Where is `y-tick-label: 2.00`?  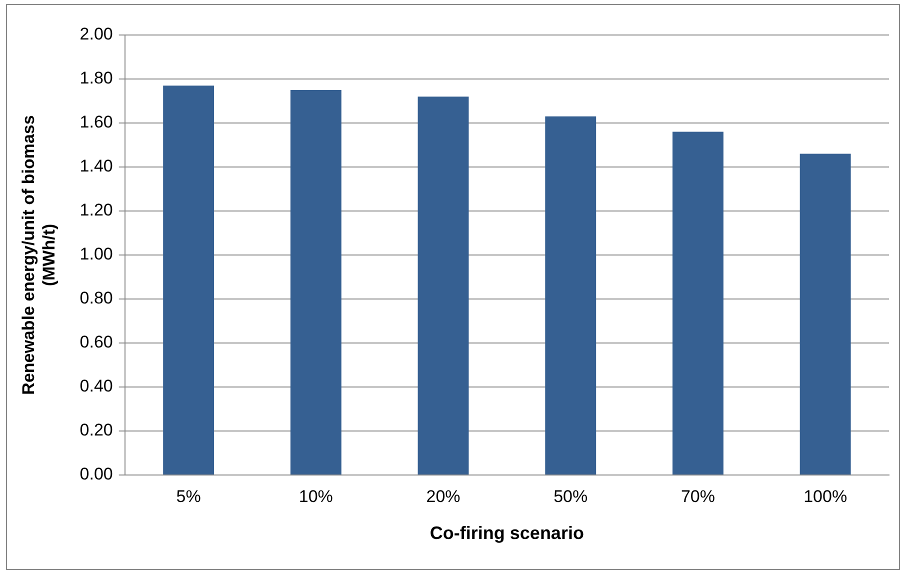 y-tick-label: 2.00 is located at coordinates (96, 34).